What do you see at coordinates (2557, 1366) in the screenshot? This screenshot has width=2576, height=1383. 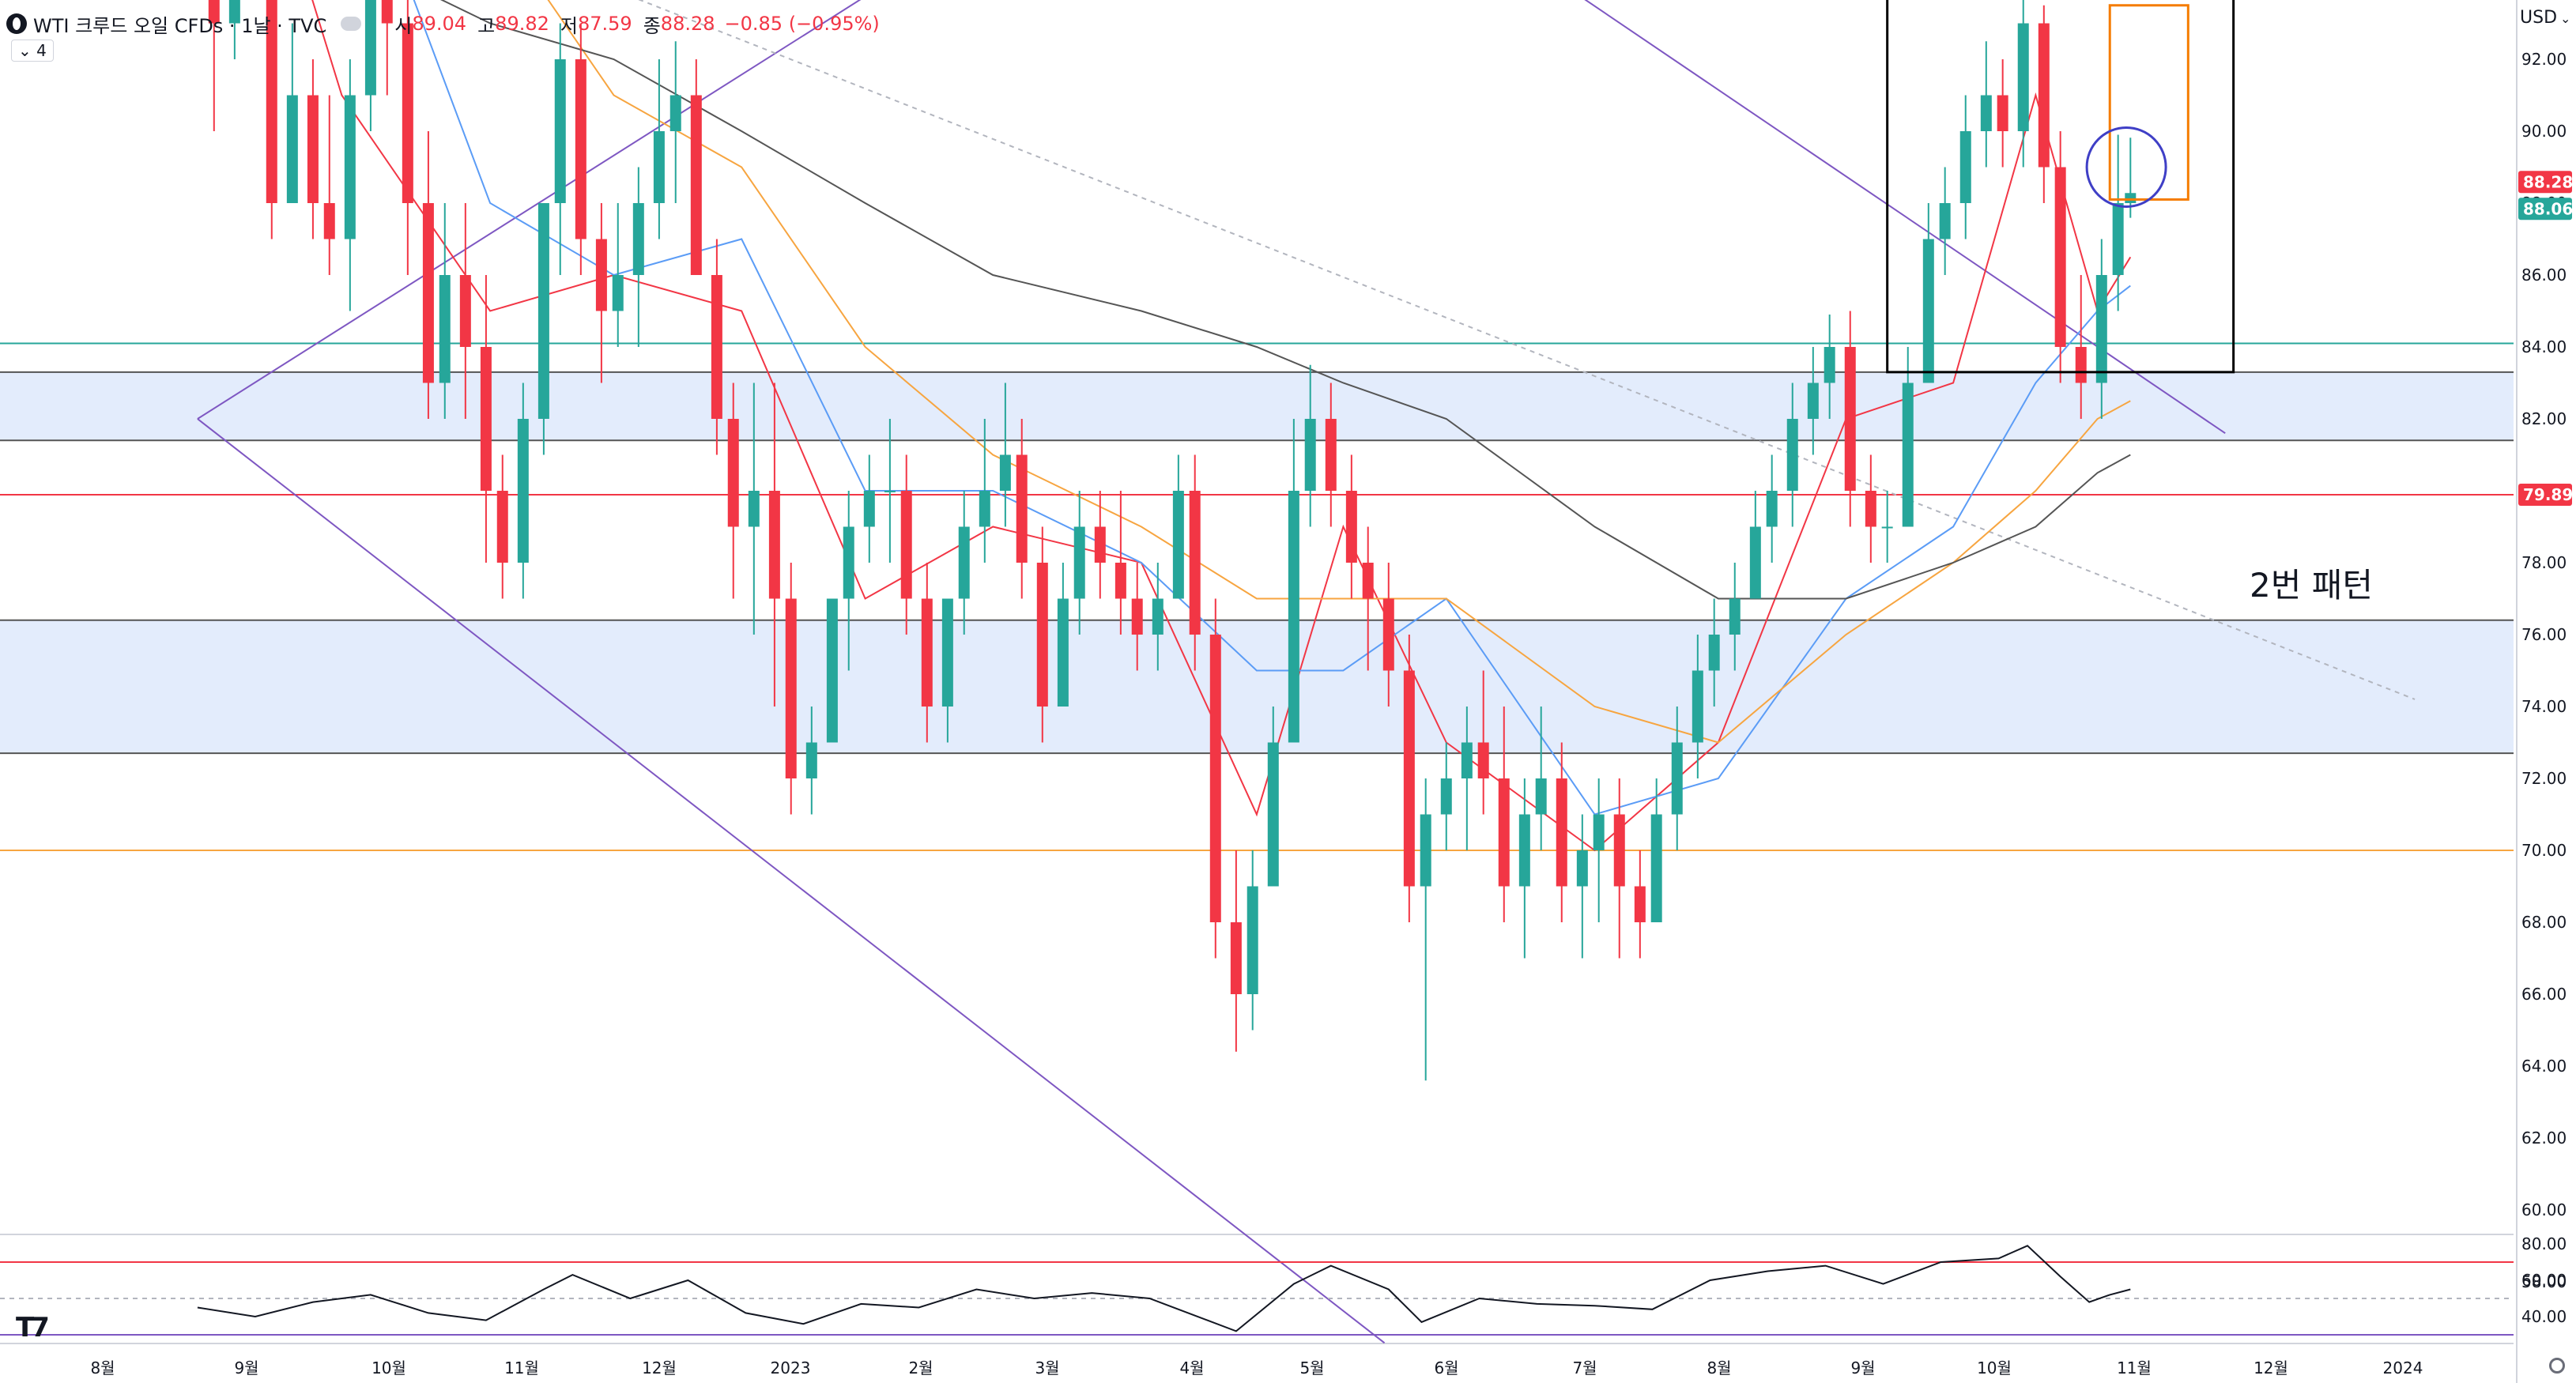 I see `gear-icon` at bounding box center [2557, 1366].